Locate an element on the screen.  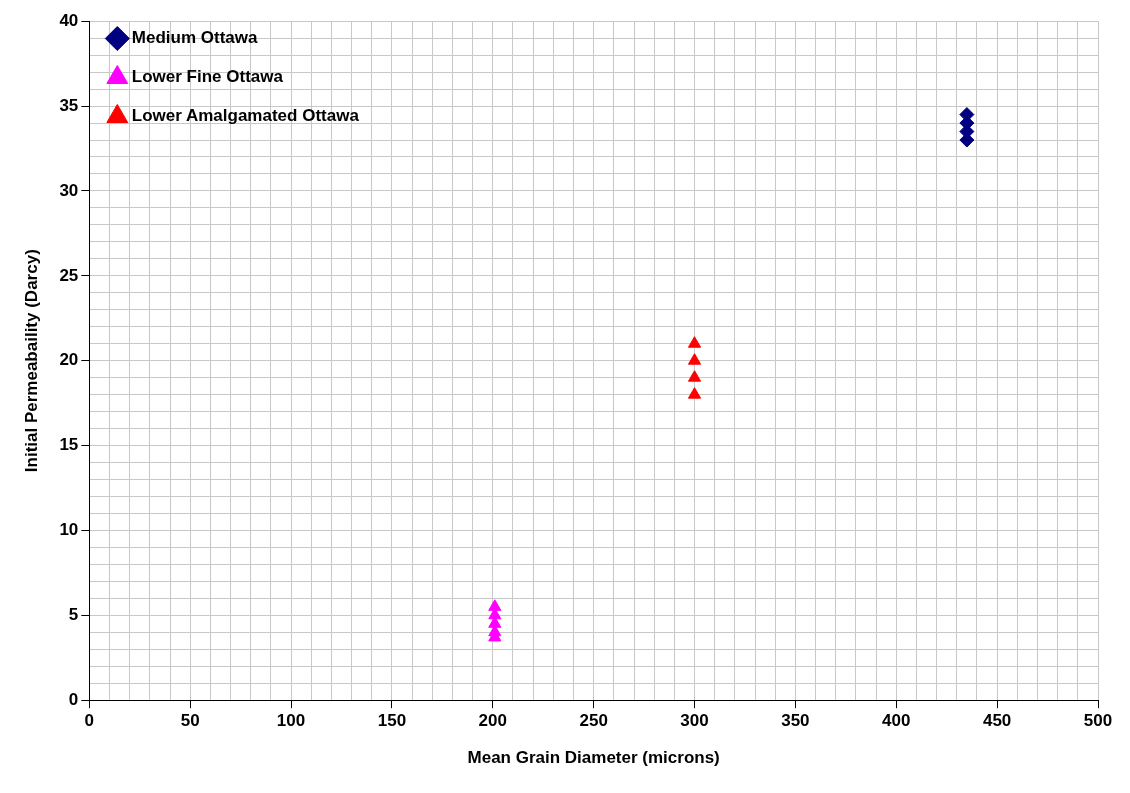
y-tick-label: 30 is located at coordinates (69, 190).